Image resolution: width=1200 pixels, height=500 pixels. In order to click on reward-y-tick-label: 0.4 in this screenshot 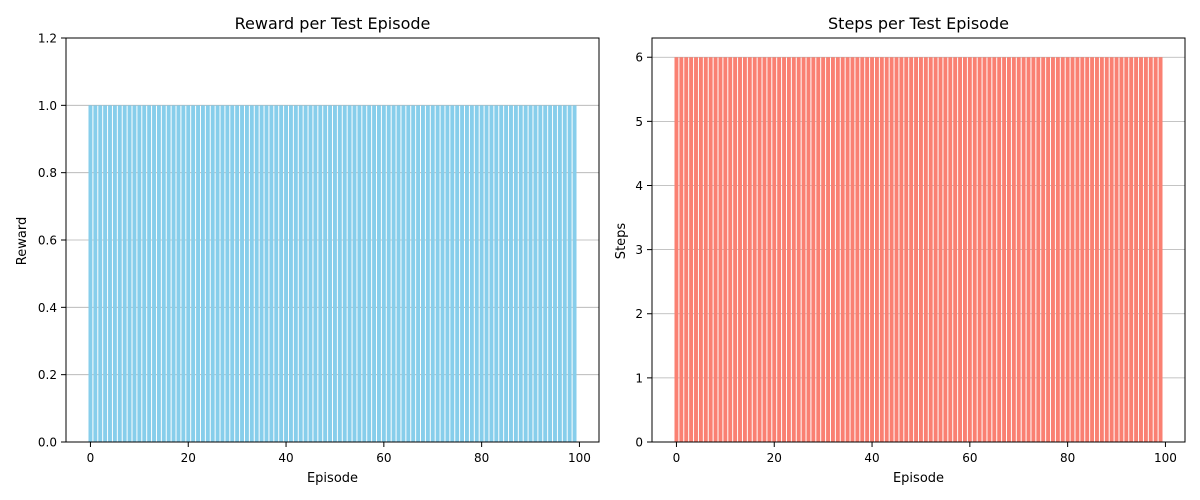, I will do `click(47, 308)`.